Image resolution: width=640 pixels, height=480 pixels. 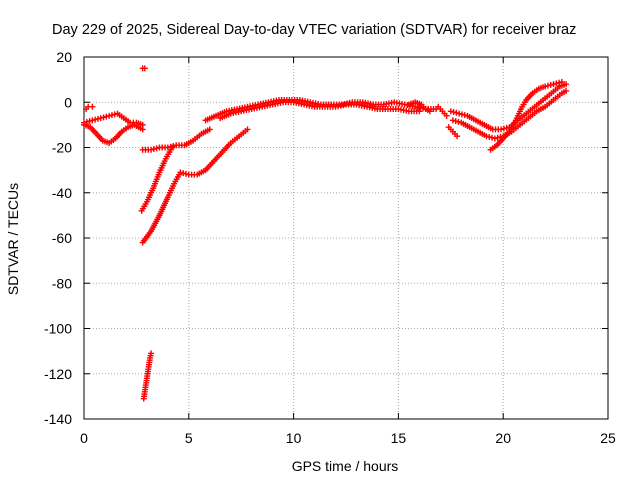 What do you see at coordinates (13, 239) in the screenshot?
I see `y-axis-label: SDTVAR / TECUs` at bounding box center [13, 239].